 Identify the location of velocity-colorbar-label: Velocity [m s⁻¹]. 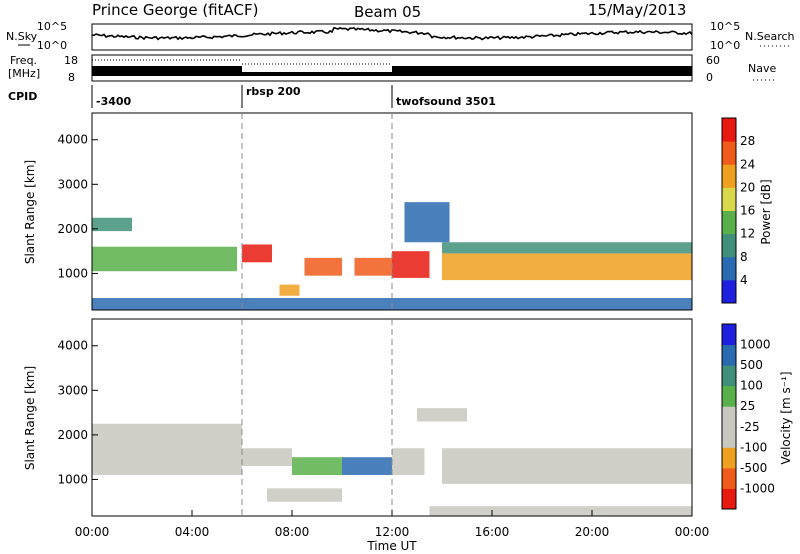
(786, 417).